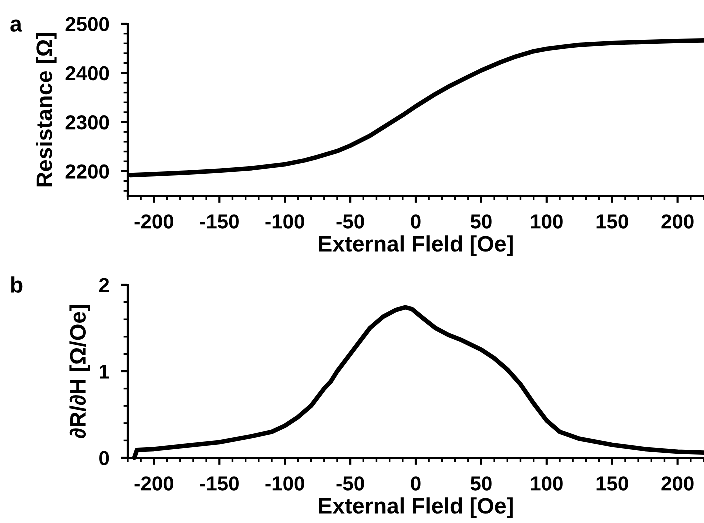 Image resolution: width=704 pixels, height=523 pixels. What do you see at coordinates (88, 171) in the screenshot?
I see `y-tick-label: 2200` at bounding box center [88, 171].